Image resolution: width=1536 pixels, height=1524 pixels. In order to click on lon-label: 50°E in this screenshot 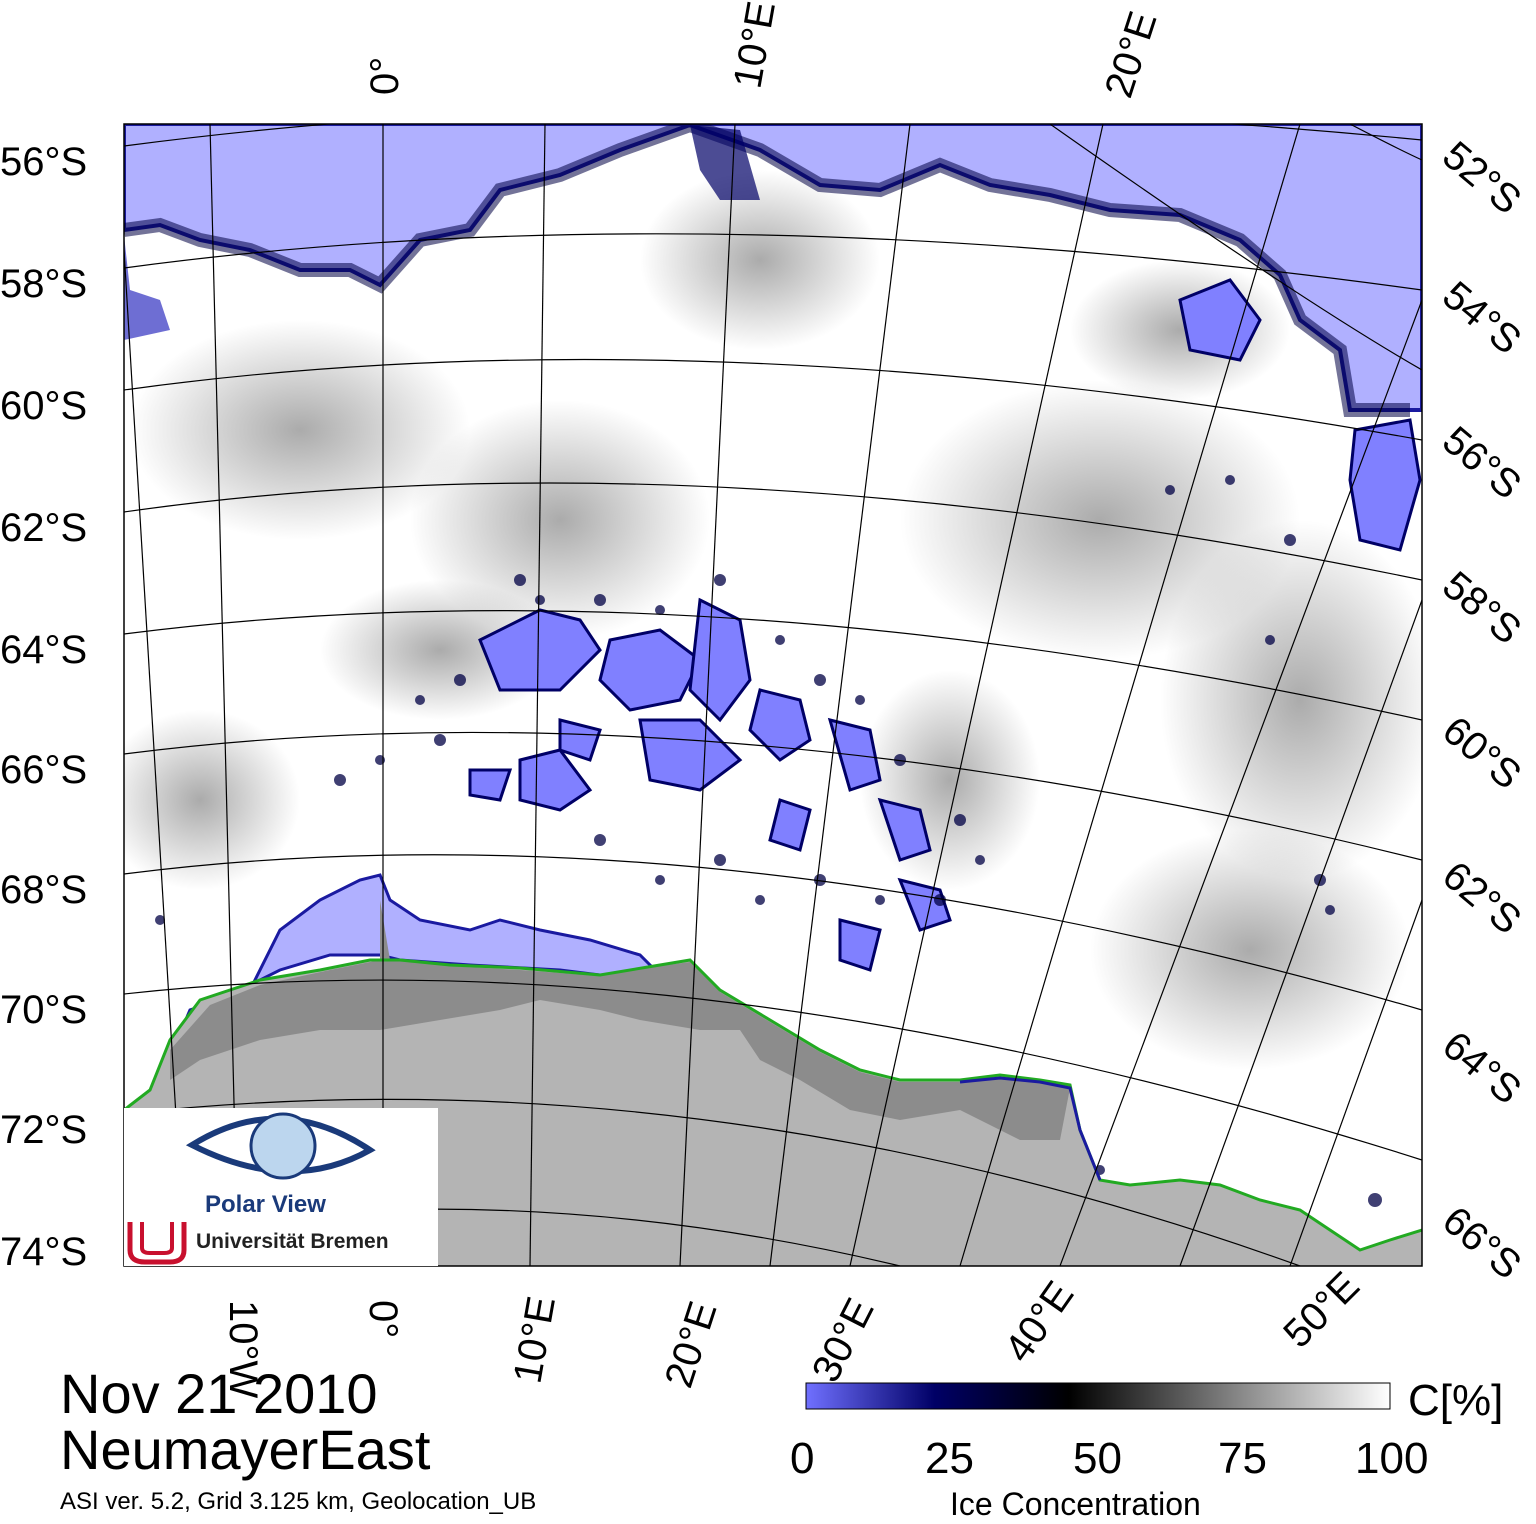, I will do `click(1321, 1310)`.